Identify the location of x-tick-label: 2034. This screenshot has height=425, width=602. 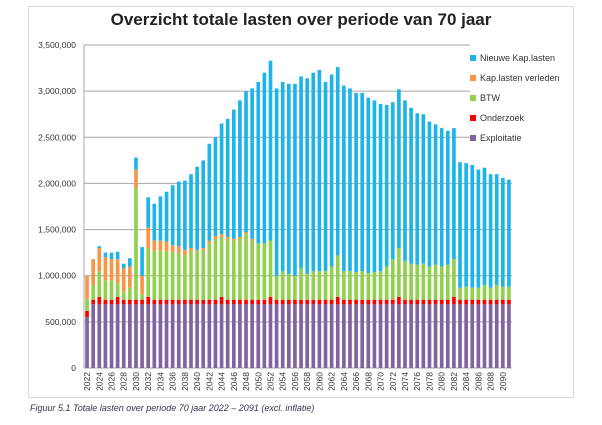
(160, 381).